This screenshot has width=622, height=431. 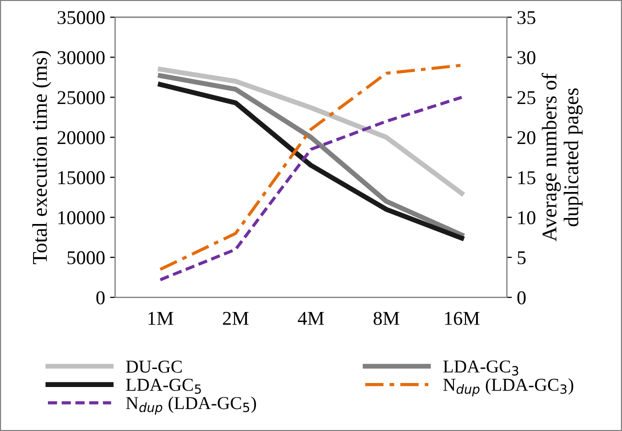 What do you see at coordinates (527, 217) in the screenshot?
I see `y2-tick-label: 10` at bounding box center [527, 217].